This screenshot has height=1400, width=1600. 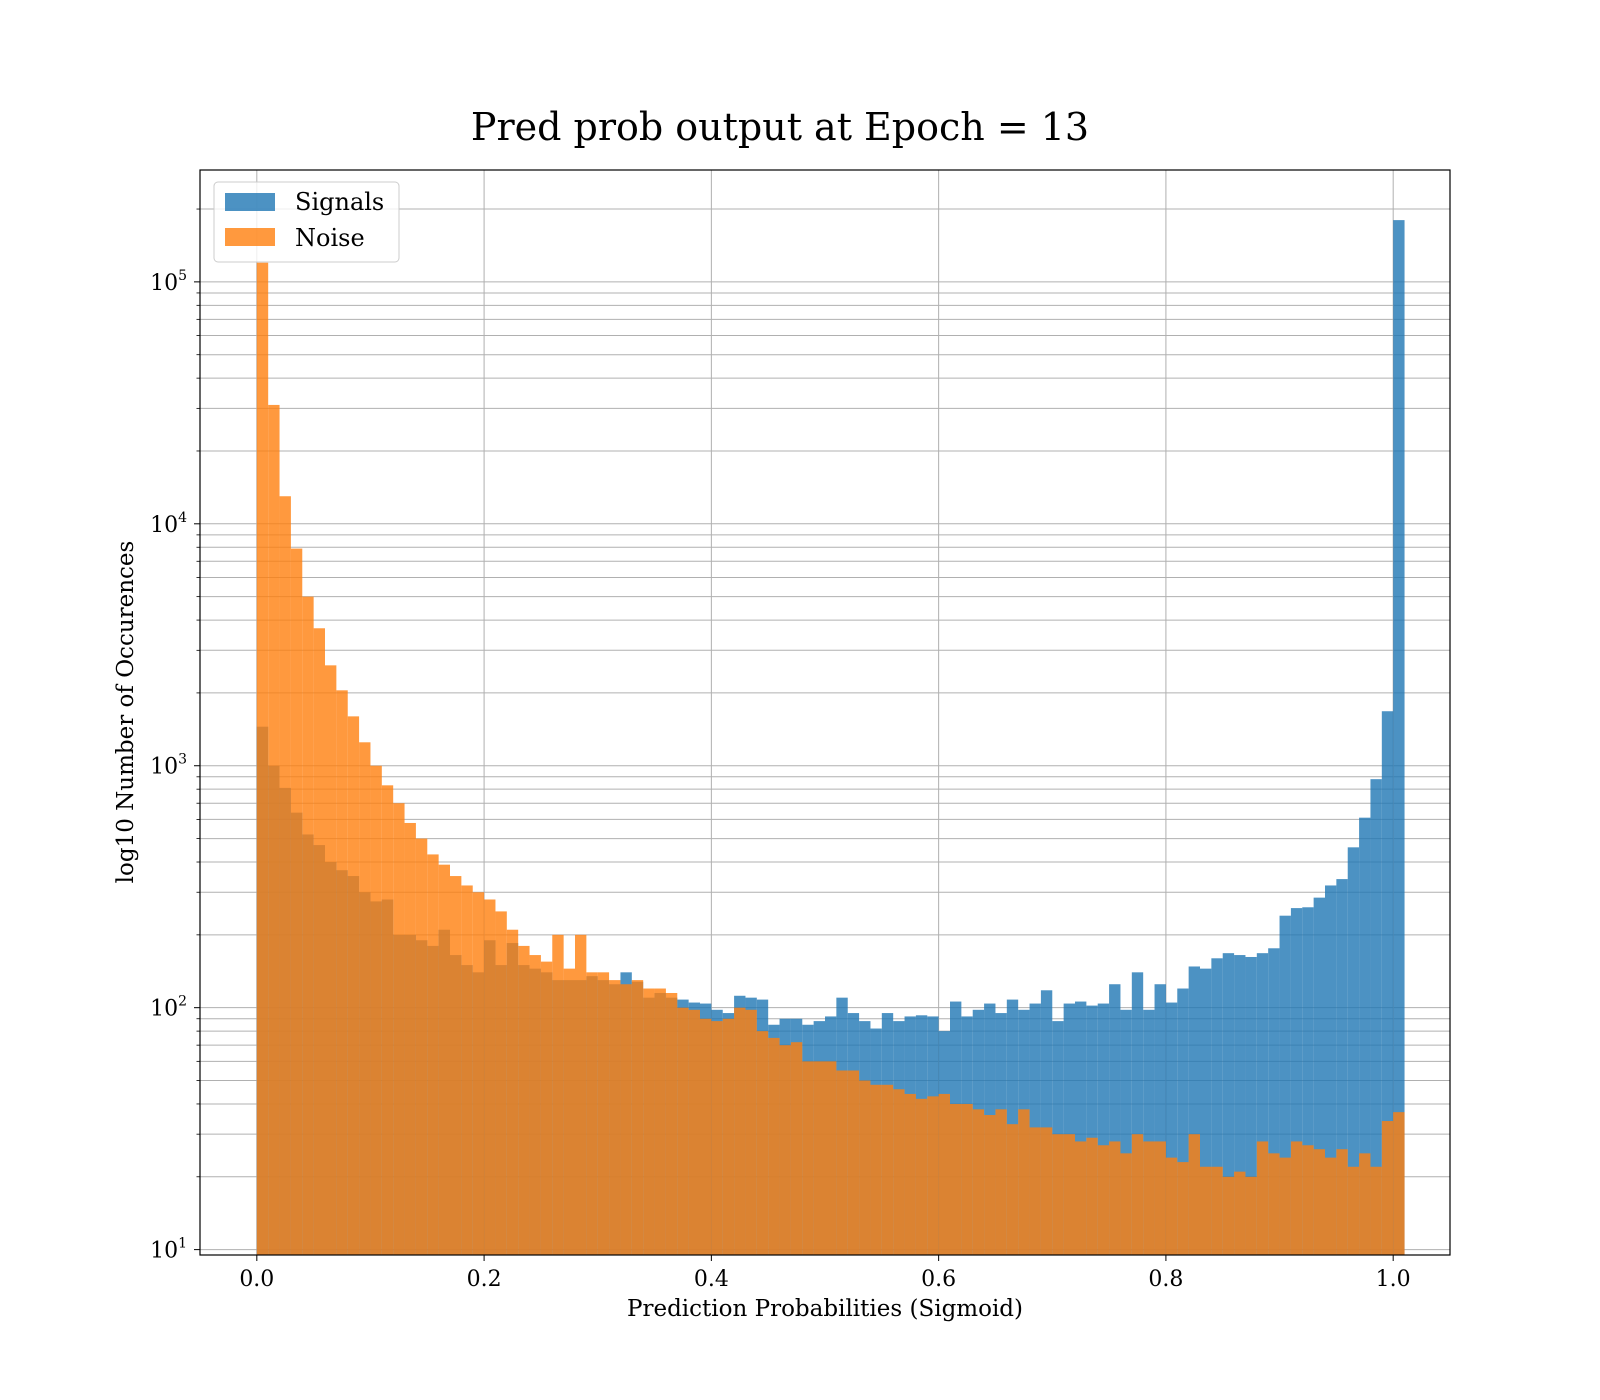 I want to click on y-axis-label: log10 Number of Occurences, so click(x=126, y=712).